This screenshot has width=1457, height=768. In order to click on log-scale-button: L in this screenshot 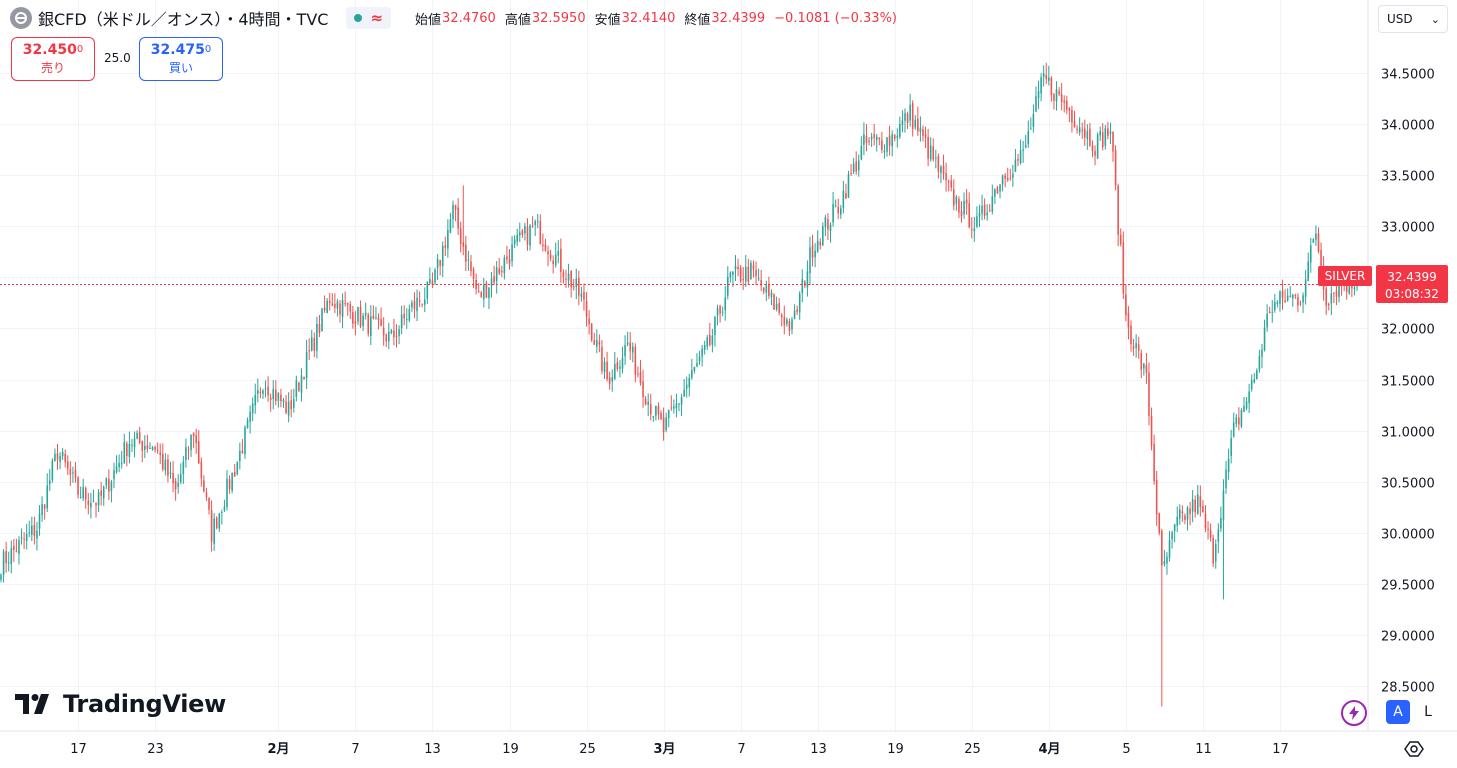, I will do `click(1428, 712)`.